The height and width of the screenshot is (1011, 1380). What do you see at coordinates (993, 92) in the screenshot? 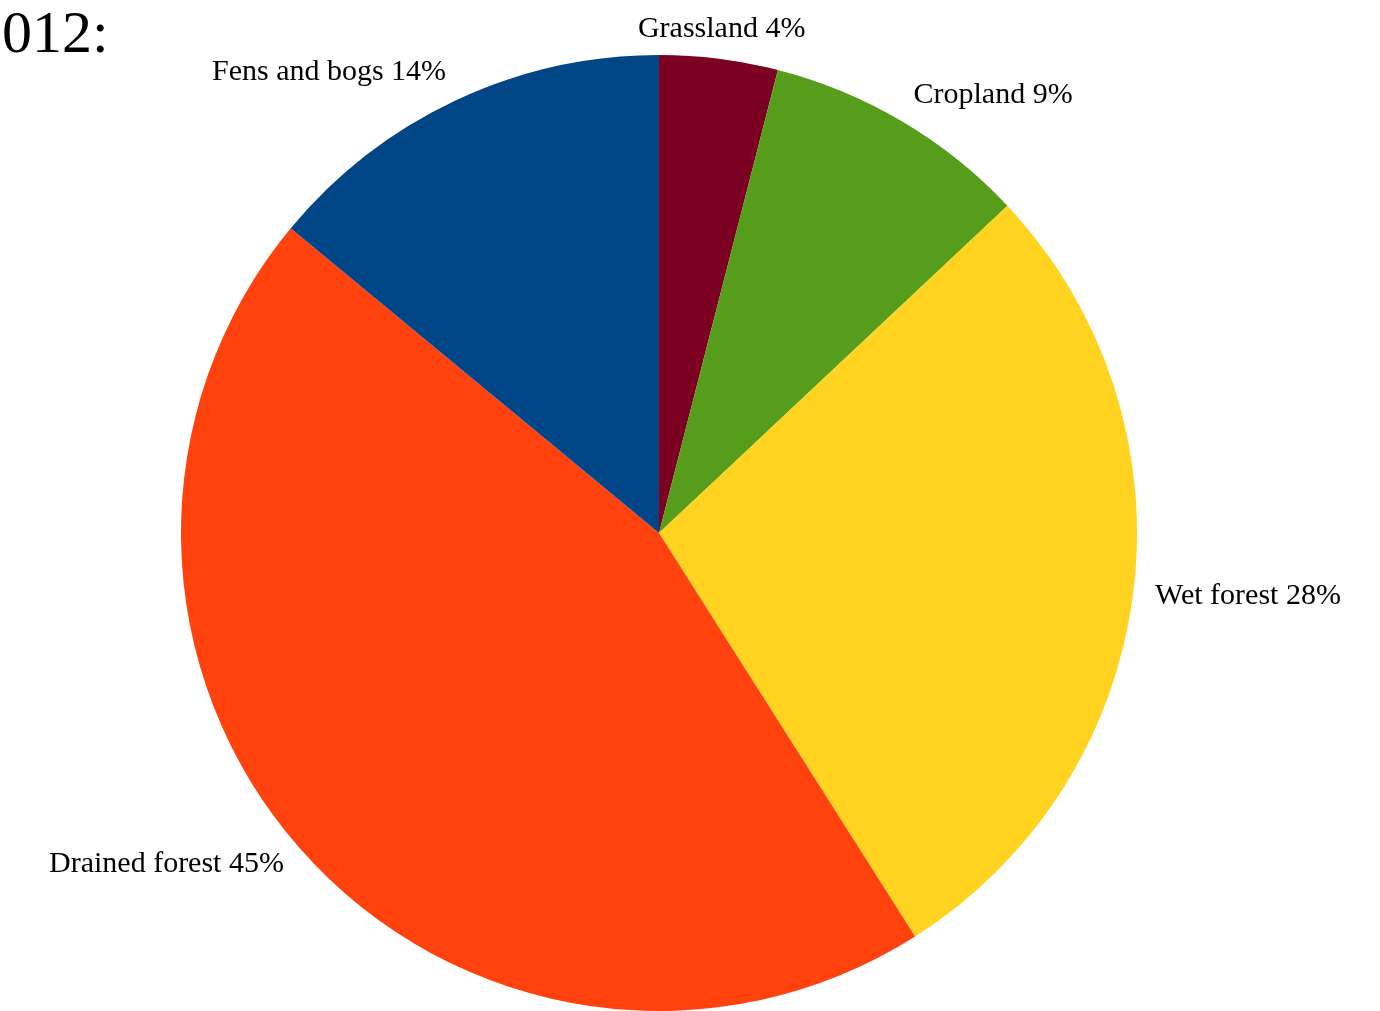
I see `slice-label: Cropland 9%` at bounding box center [993, 92].